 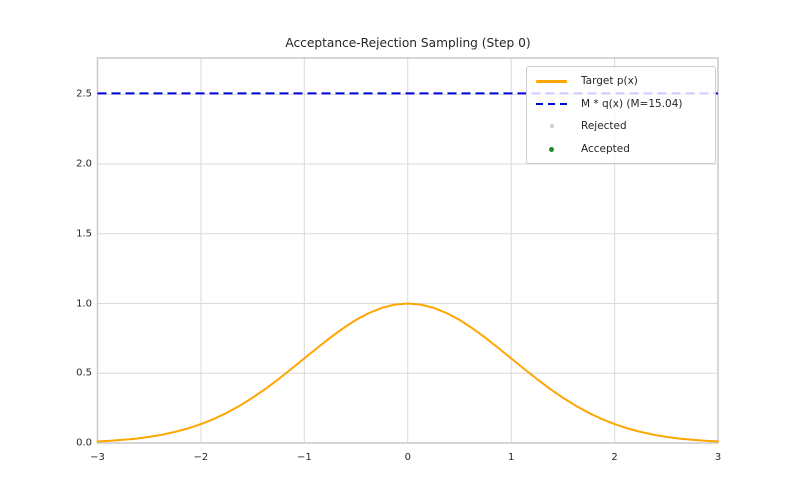 What do you see at coordinates (84, 443) in the screenshot?
I see `y-tick-label: 0.0` at bounding box center [84, 443].